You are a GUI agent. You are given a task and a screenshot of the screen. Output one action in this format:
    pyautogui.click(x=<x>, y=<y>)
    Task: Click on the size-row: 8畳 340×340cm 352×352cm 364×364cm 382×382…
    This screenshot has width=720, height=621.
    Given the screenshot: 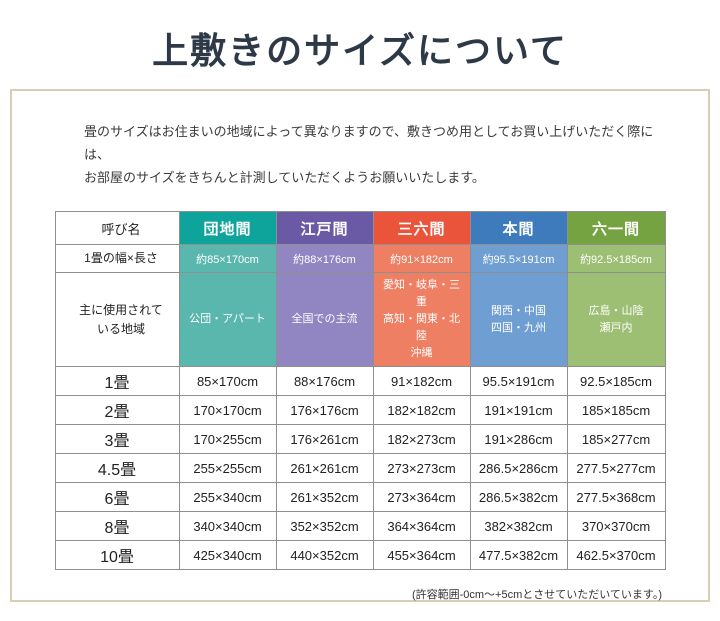 What is the action you would take?
    pyautogui.click(x=360, y=526)
    